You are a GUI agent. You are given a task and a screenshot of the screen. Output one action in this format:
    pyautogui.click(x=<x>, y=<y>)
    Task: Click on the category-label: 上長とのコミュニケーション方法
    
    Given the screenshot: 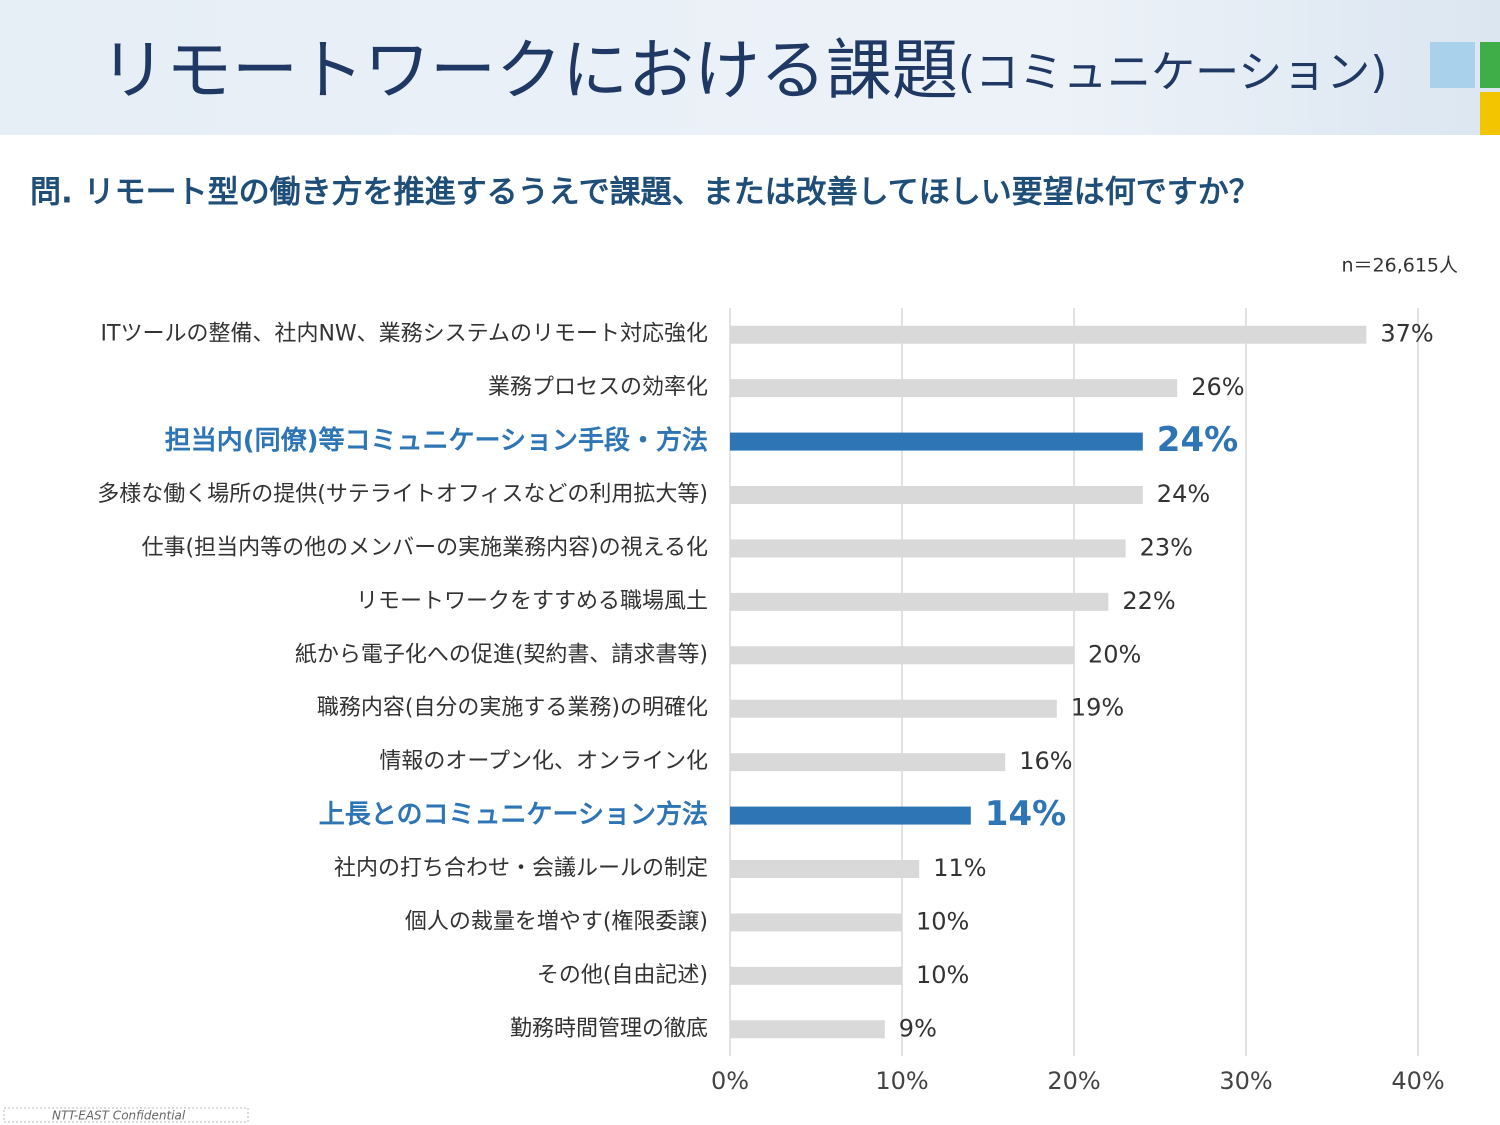 What is the action you would take?
    pyautogui.click(x=513, y=814)
    